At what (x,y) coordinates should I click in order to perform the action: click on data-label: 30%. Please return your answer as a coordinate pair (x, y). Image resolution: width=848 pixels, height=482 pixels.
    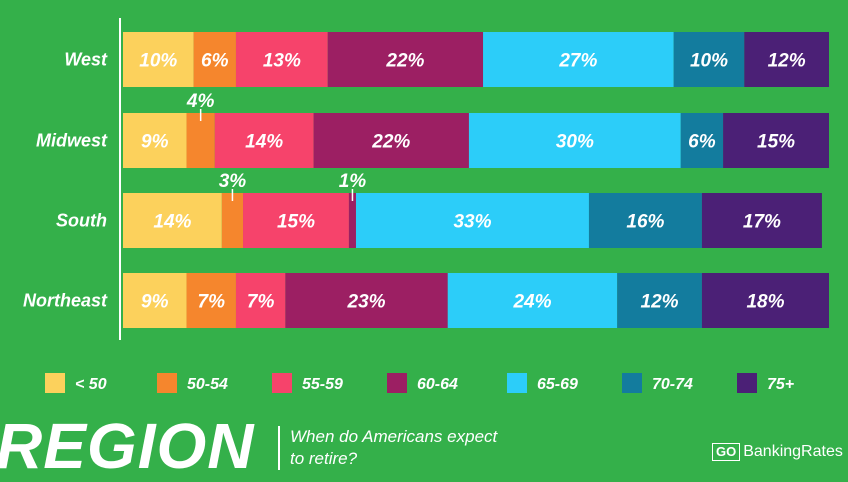
    Looking at the image, I should click on (575, 142).